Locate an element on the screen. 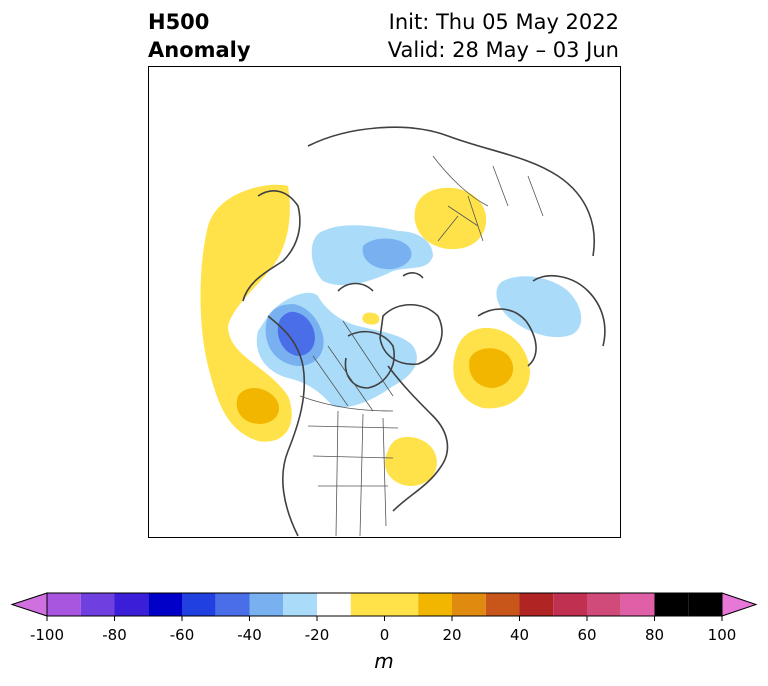  colorbar-tick-label: -60 is located at coordinates (182, 635).